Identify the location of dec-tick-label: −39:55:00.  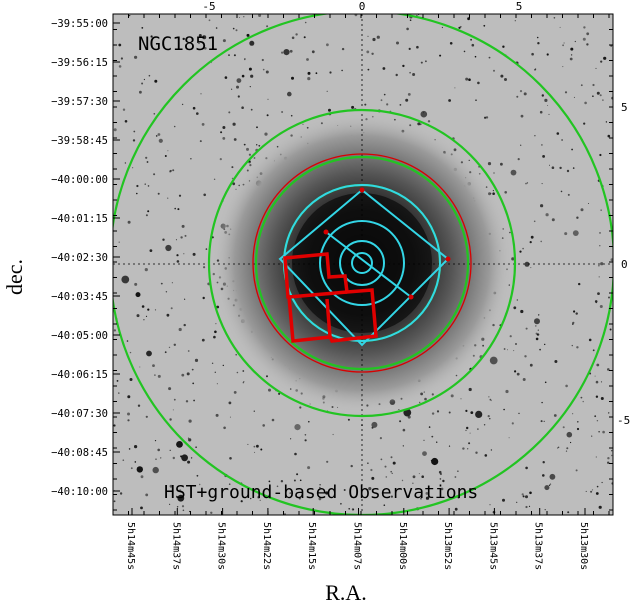
(79, 24).